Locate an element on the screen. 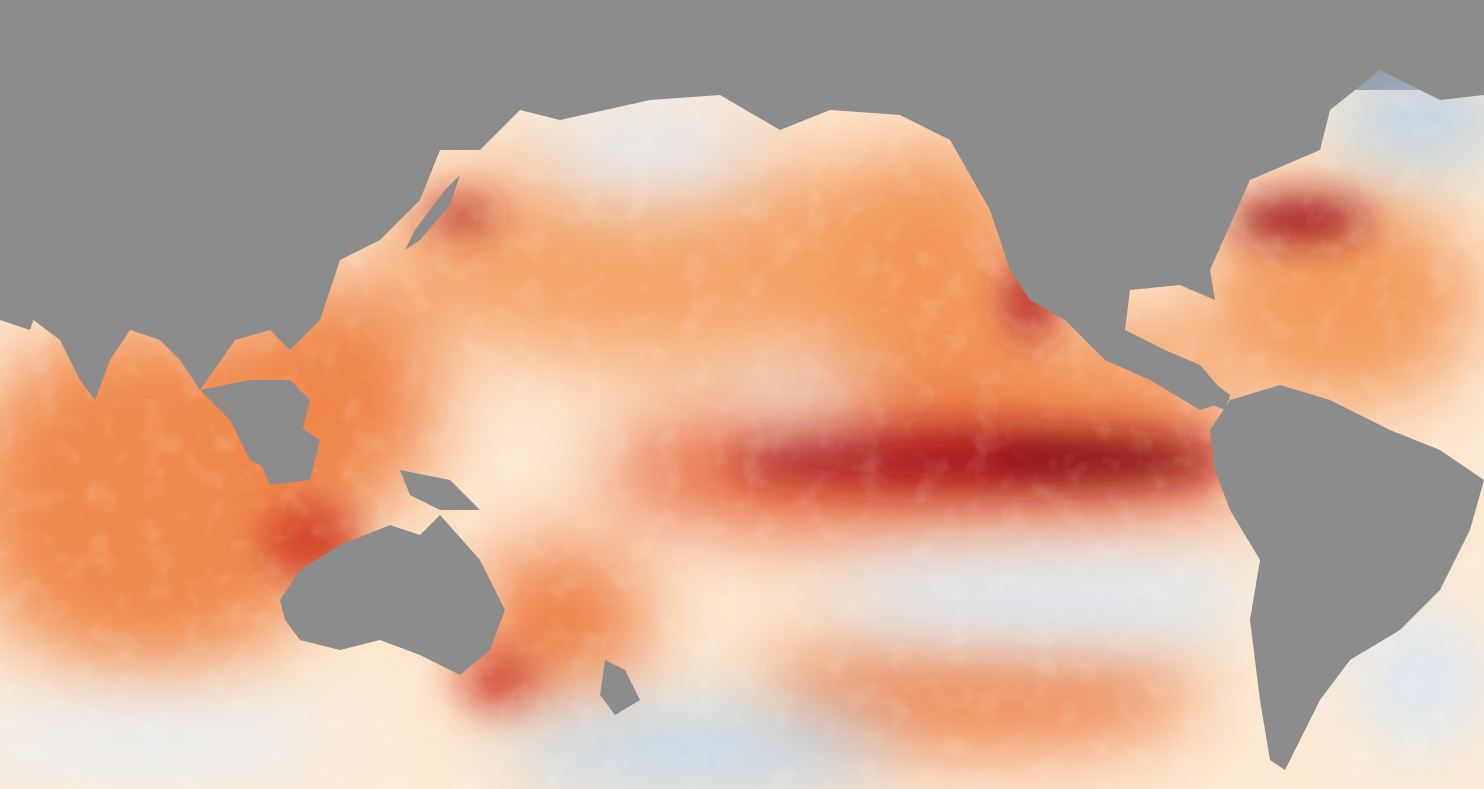  south-america is located at coordinates (1347, 577).